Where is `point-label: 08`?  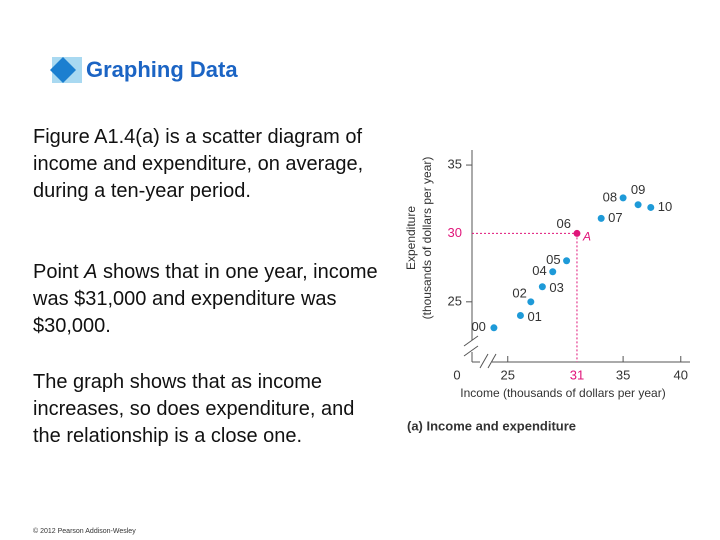
point-label: 08 is located at coordinates (610, 196).